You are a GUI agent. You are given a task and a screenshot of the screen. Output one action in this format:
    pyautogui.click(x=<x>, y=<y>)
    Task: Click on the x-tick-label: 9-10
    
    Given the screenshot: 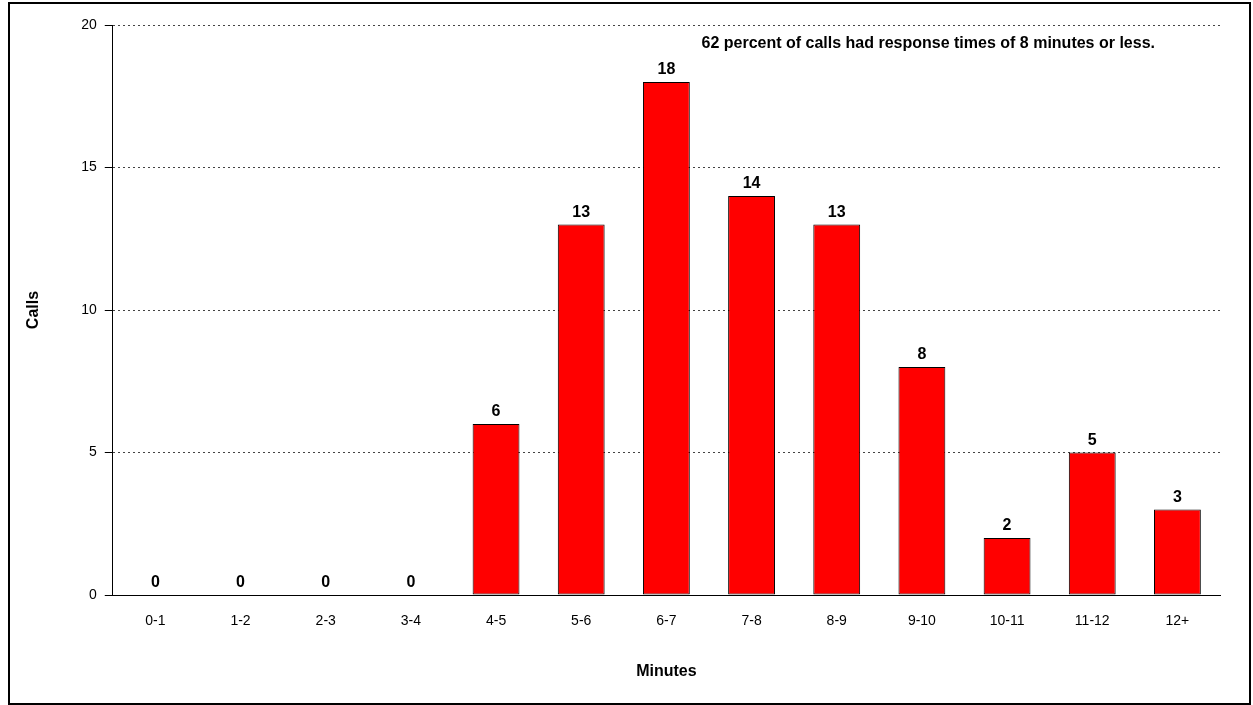 What is the action you would take?
    pyautogui.click(x=922, y=620)
    